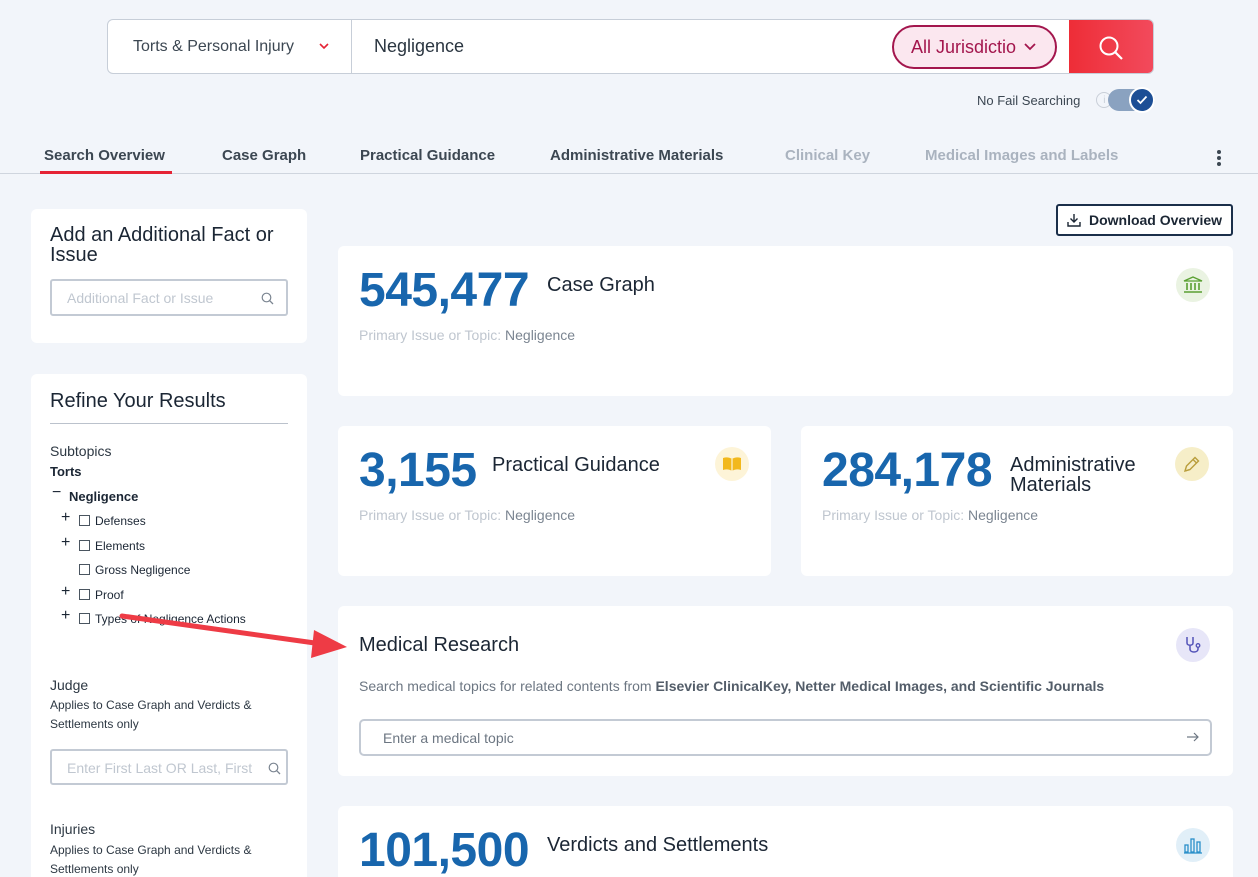 Image resolution: width=1258 pixels, height=877 pixels. What do you see at coordinates (1219, 159) in the screenshot?
I see `more-options-icon` at bounding box center [1219, 159].